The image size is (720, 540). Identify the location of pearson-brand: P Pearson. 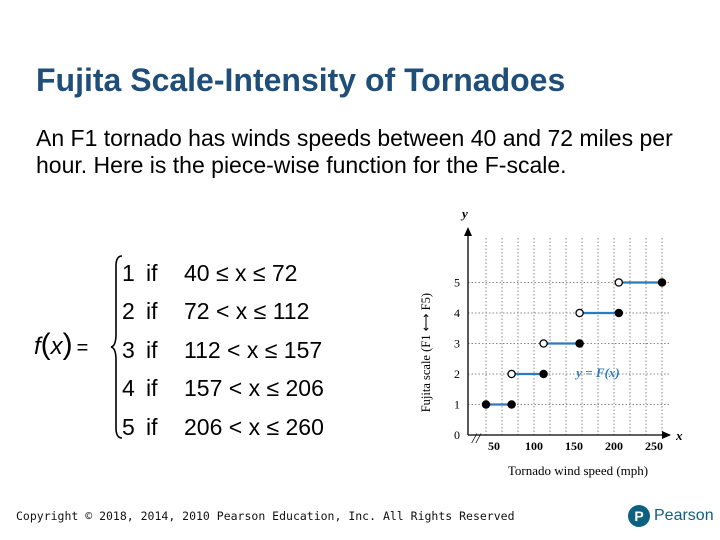
(671, 516).